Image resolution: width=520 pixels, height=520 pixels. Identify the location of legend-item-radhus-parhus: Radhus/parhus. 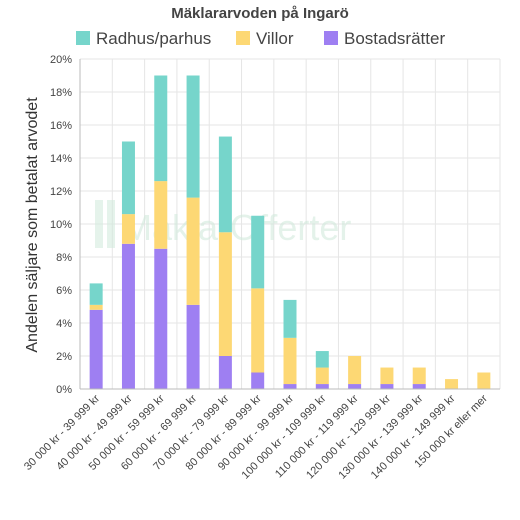
(143, 38).